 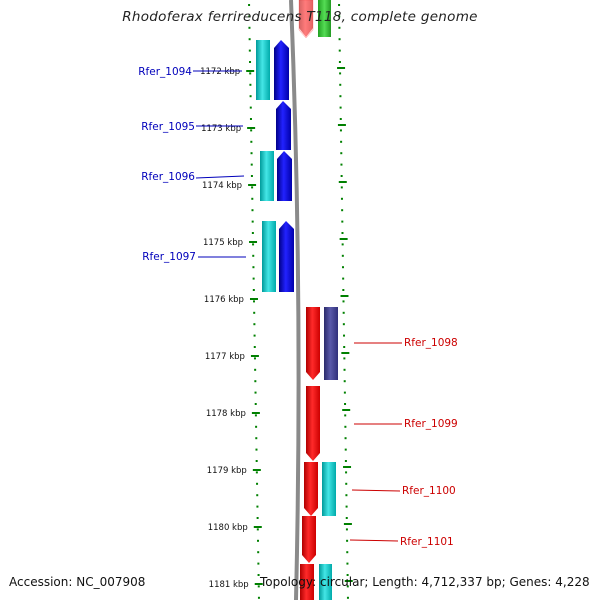 What do you see at coordinates (281, 70) in the screenshot?
I see `gene-arrow-rfer-1094-blue` at bounding box center [281, 70].